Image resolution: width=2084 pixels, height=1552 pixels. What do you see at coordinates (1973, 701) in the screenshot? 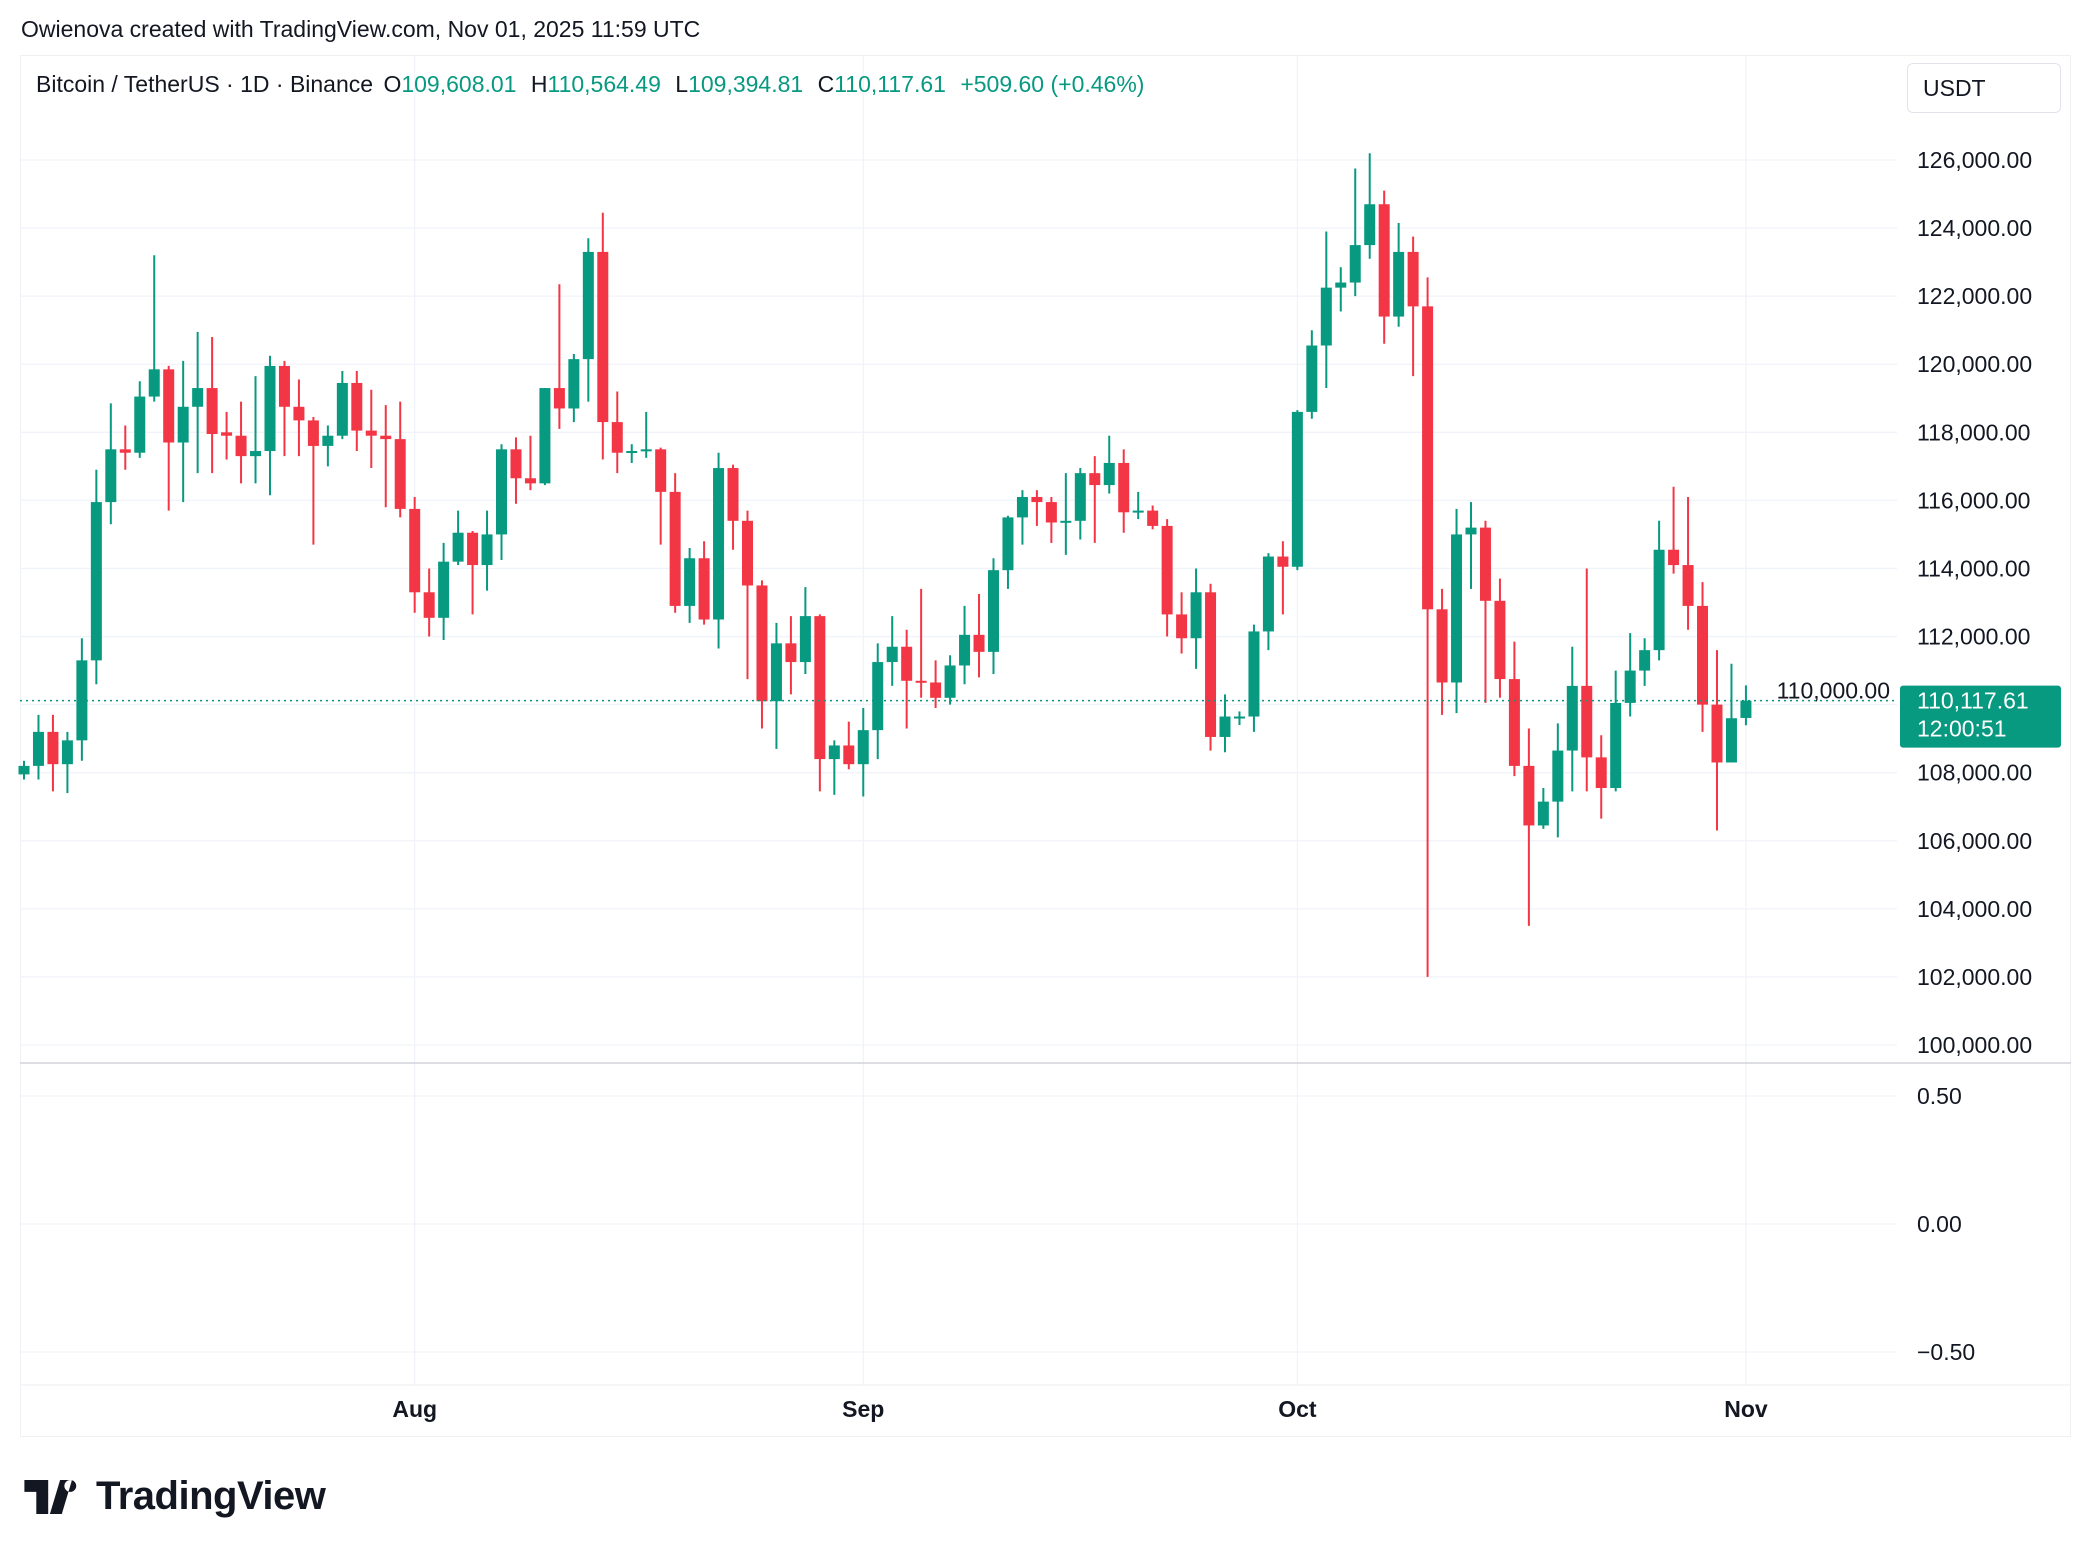
I see `last-price-label: 110,117.61` at bounding box center [1973, 701].